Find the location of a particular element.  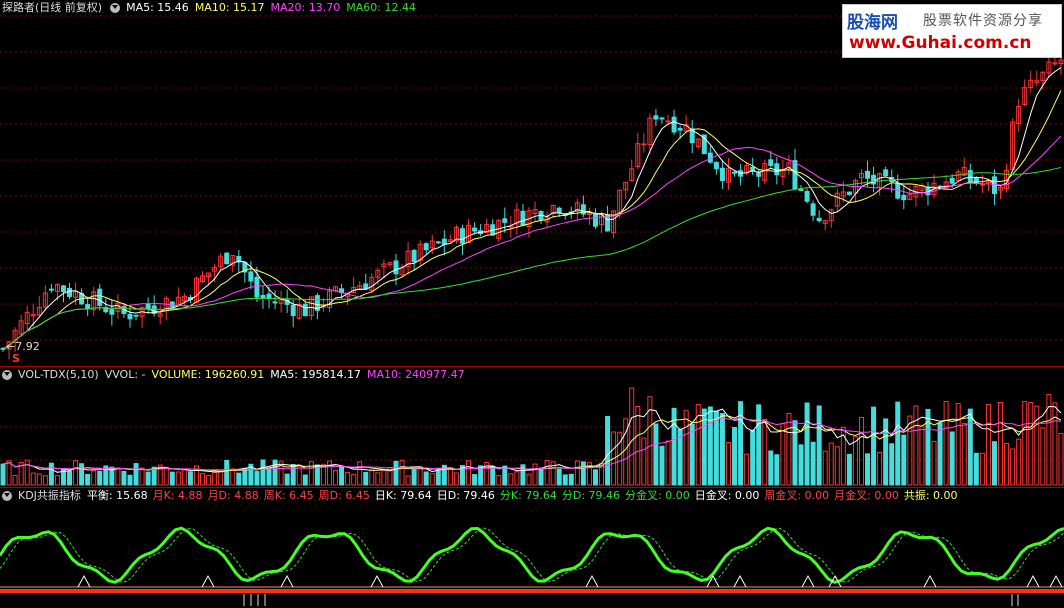

ma60-label: MA60: 12.44 is located at coordinates (381, 7).